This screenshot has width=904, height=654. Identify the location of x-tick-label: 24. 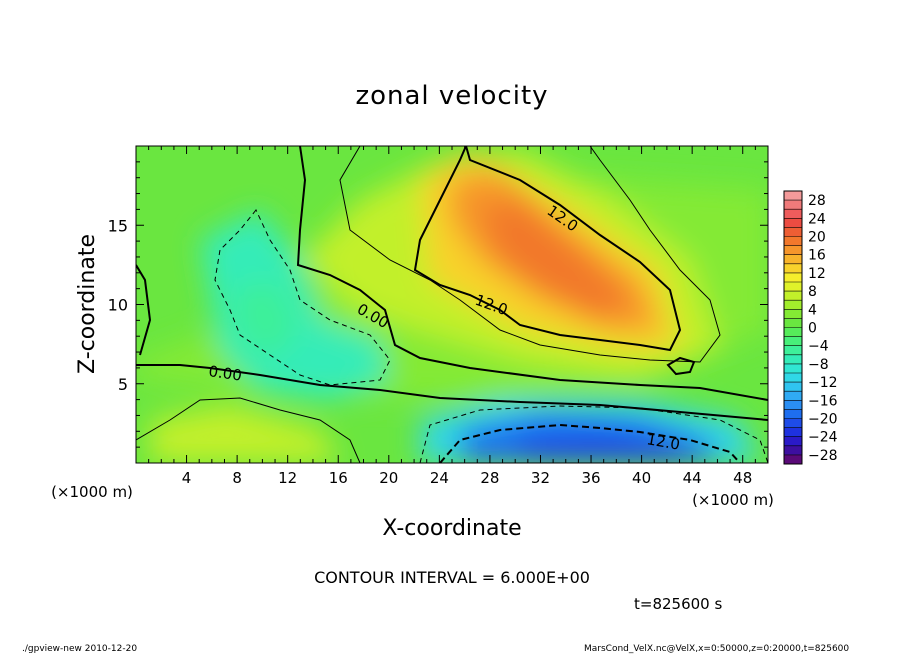
(439, 478).